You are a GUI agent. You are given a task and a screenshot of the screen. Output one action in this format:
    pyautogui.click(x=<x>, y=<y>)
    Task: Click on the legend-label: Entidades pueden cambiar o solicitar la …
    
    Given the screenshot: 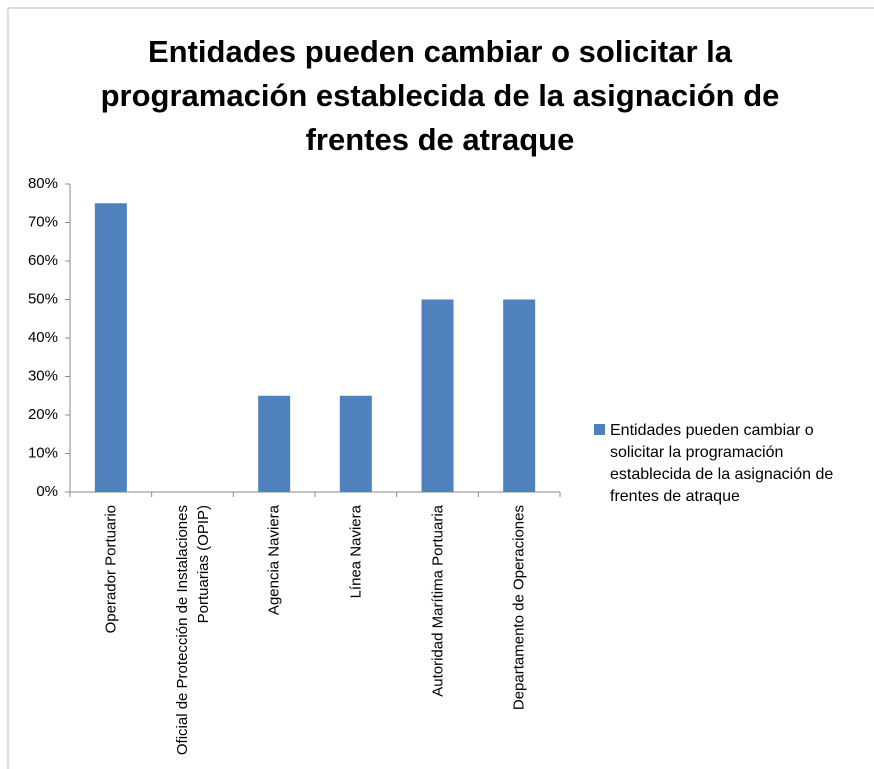 What is the action you would take?
    pyautogui.click(x=722, y=463)
    